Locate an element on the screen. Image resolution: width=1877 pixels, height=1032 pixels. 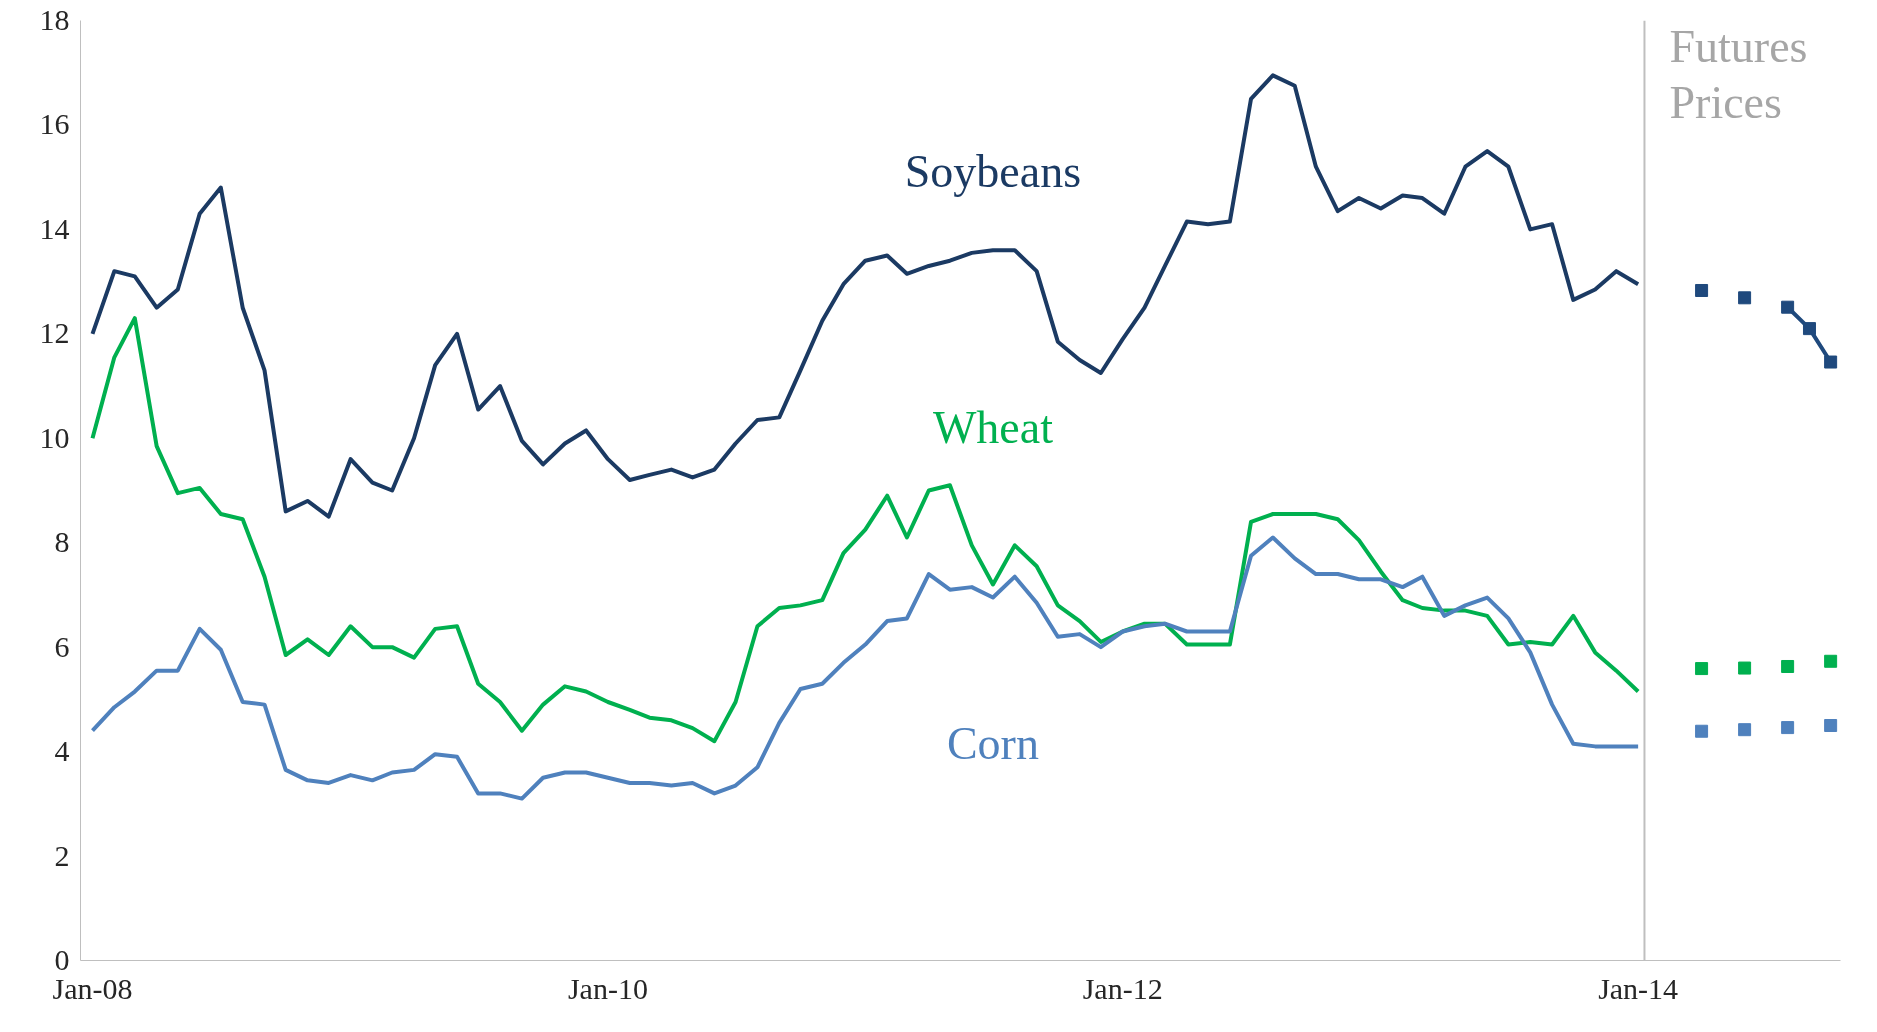
series-label: Corn is located at coordinates (992, 744).